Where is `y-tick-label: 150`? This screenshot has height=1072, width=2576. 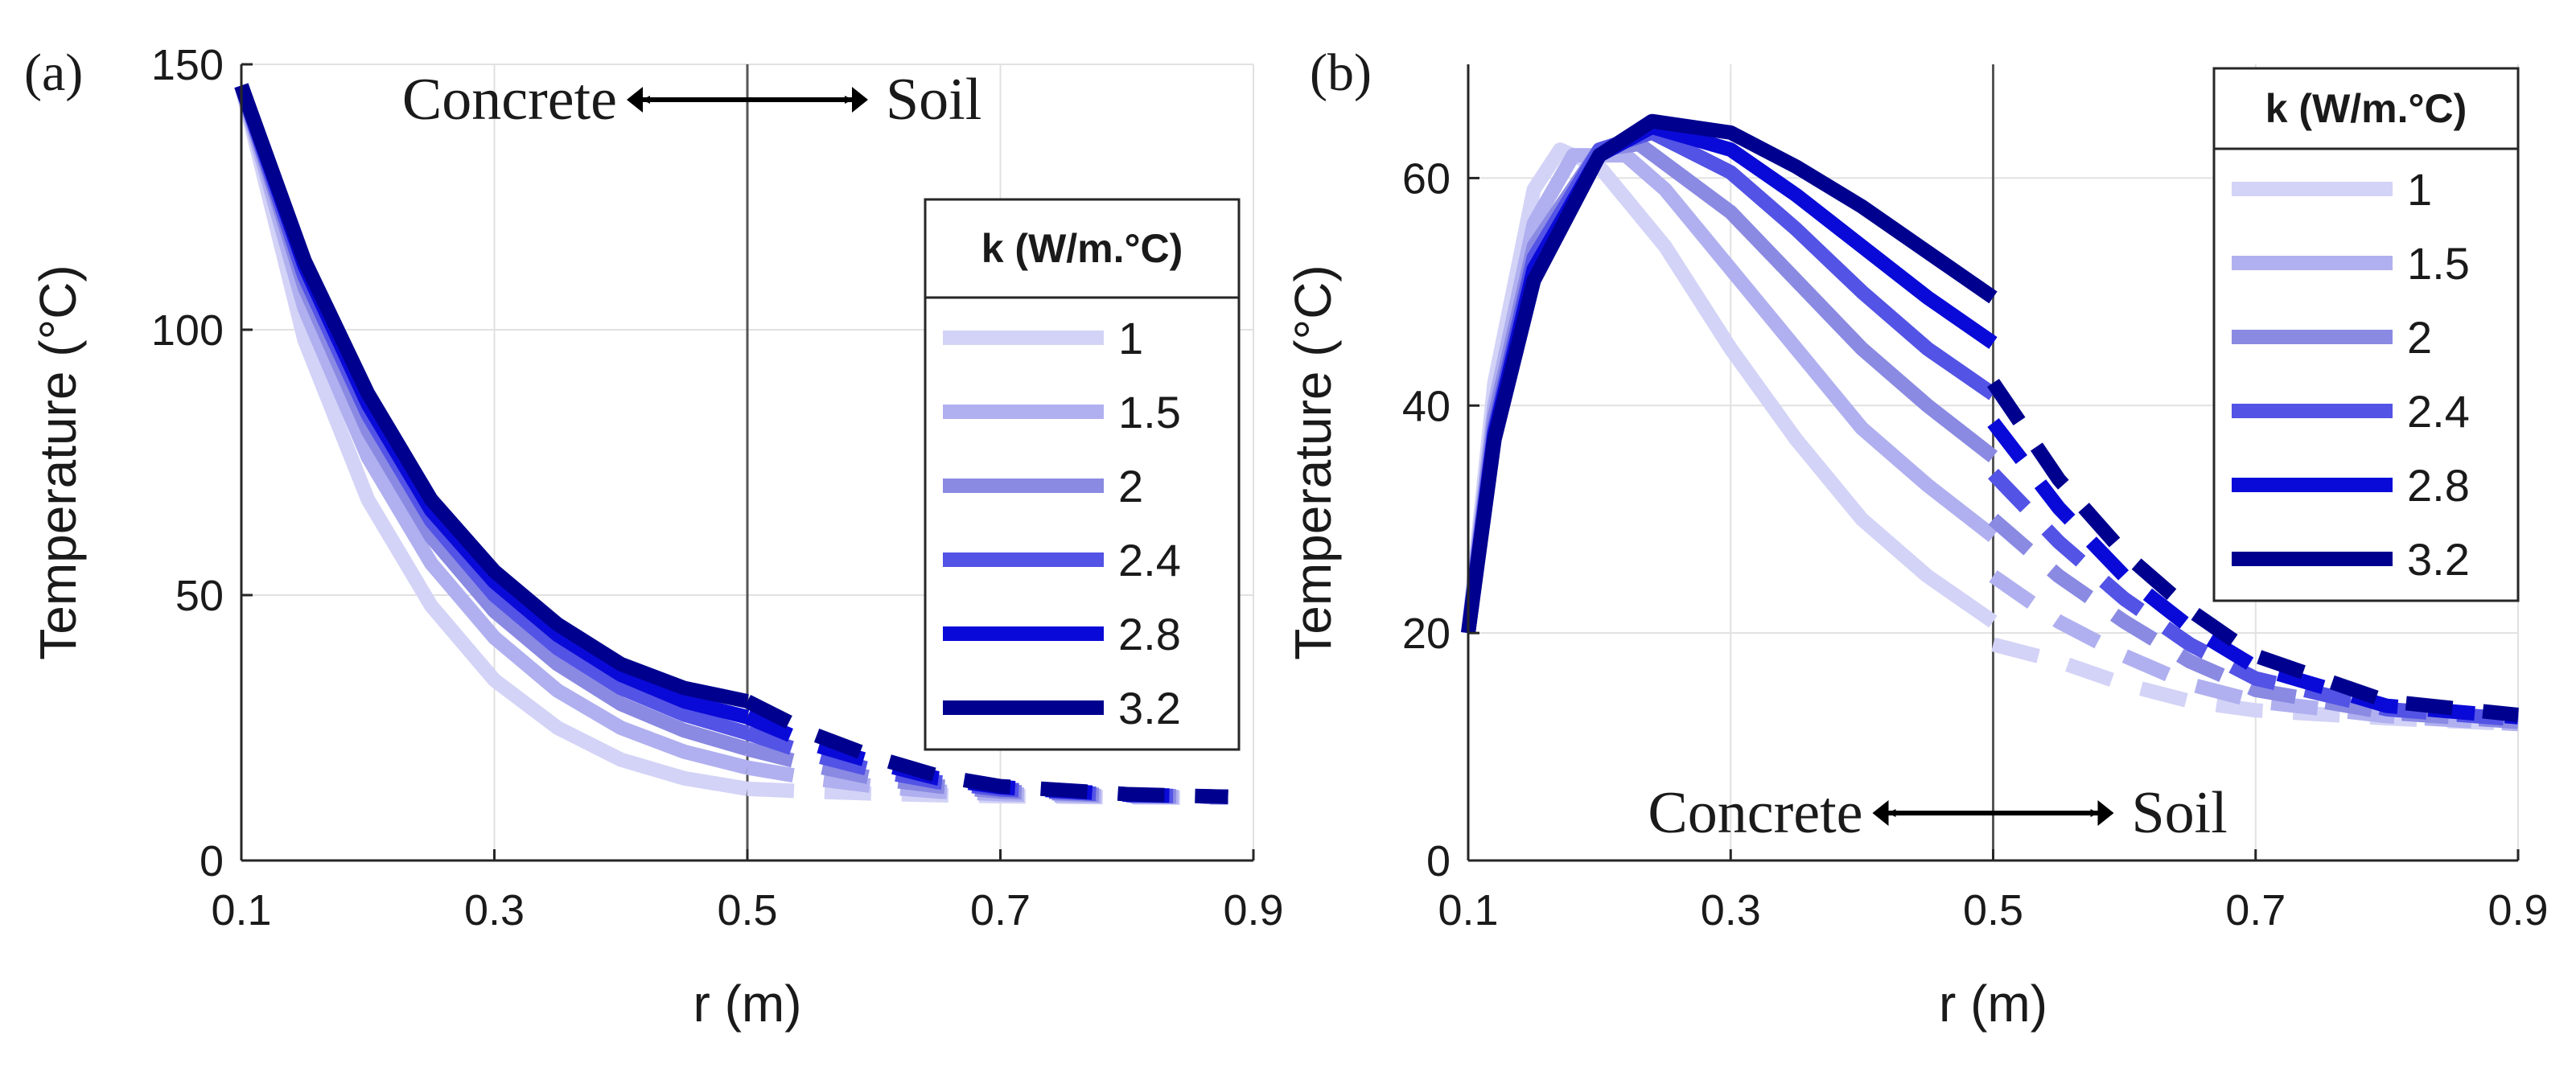
y-tick-label: 150 is located at coordinates (187, 65).